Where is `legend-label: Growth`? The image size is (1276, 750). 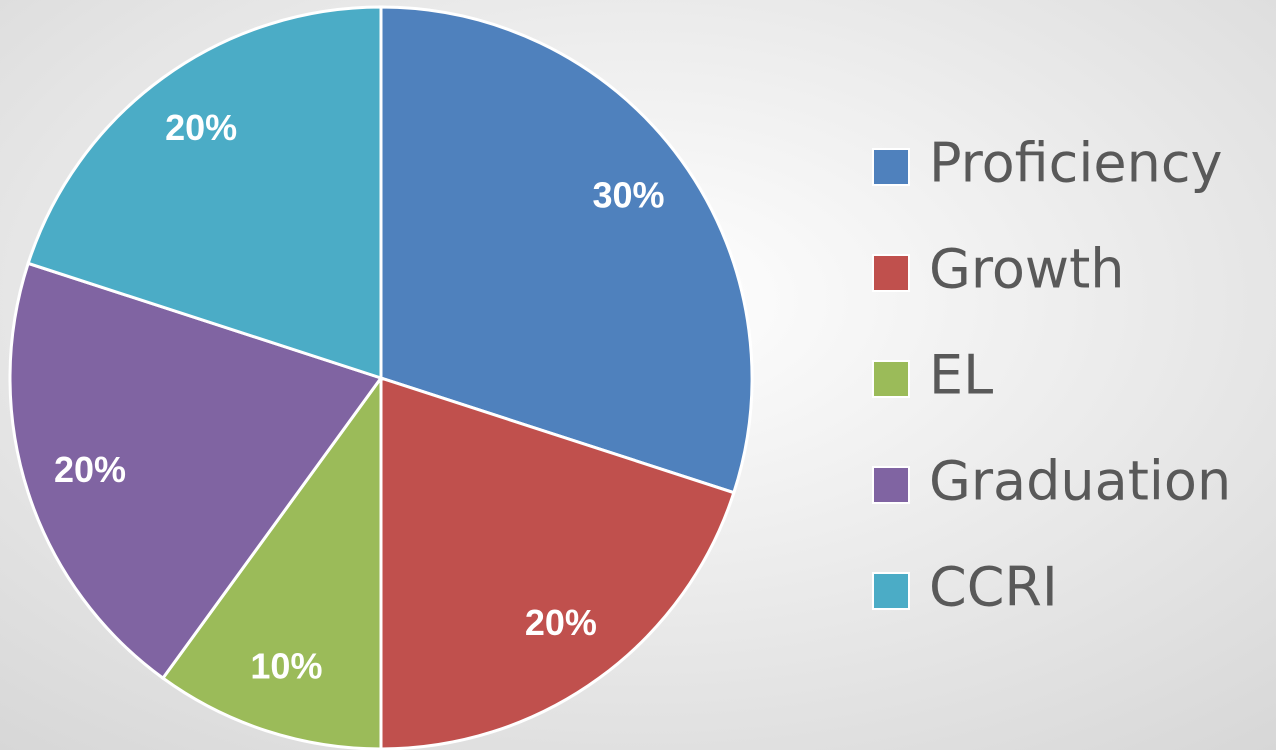
legend-label: Growth is located at coordinates (1026, 269).